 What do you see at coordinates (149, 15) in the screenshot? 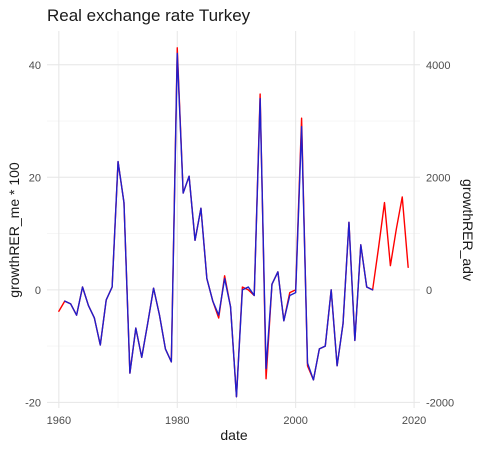
I see `chart-title: Real exchange rate Turkey` at bounding box center [149, 15].